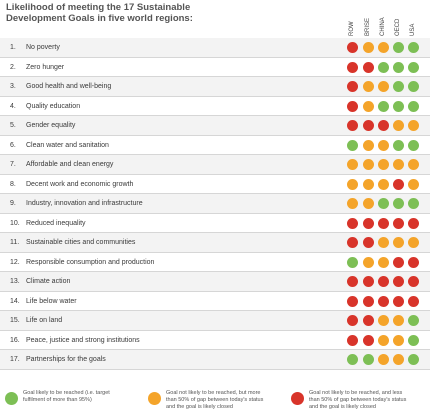 Image resolution: width=430 pixels, height=420 pixels. I want to click on row-number: 15., so click(15, 320).